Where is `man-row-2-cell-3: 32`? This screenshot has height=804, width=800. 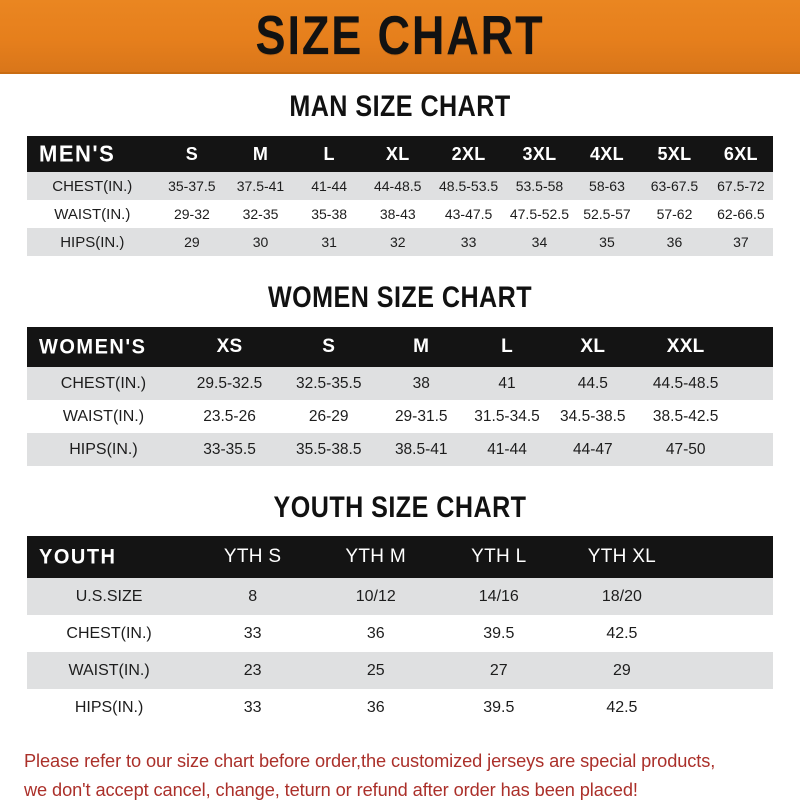
man-row-2-cell-3: 32 is located at coordinates (397, 242).